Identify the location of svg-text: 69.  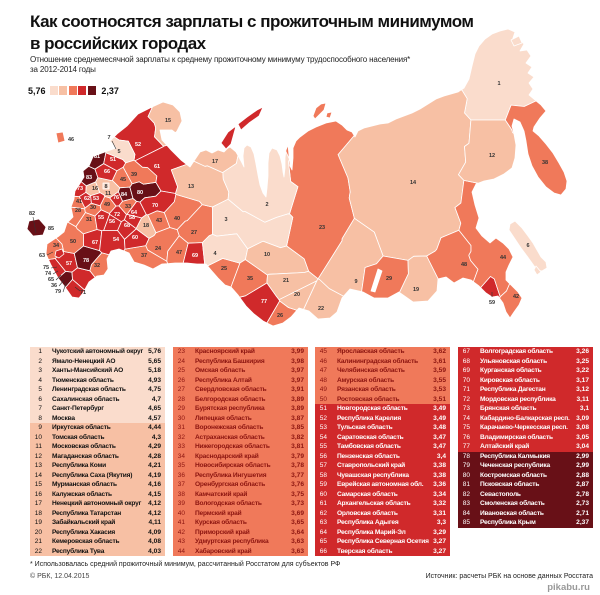
(195, 256).